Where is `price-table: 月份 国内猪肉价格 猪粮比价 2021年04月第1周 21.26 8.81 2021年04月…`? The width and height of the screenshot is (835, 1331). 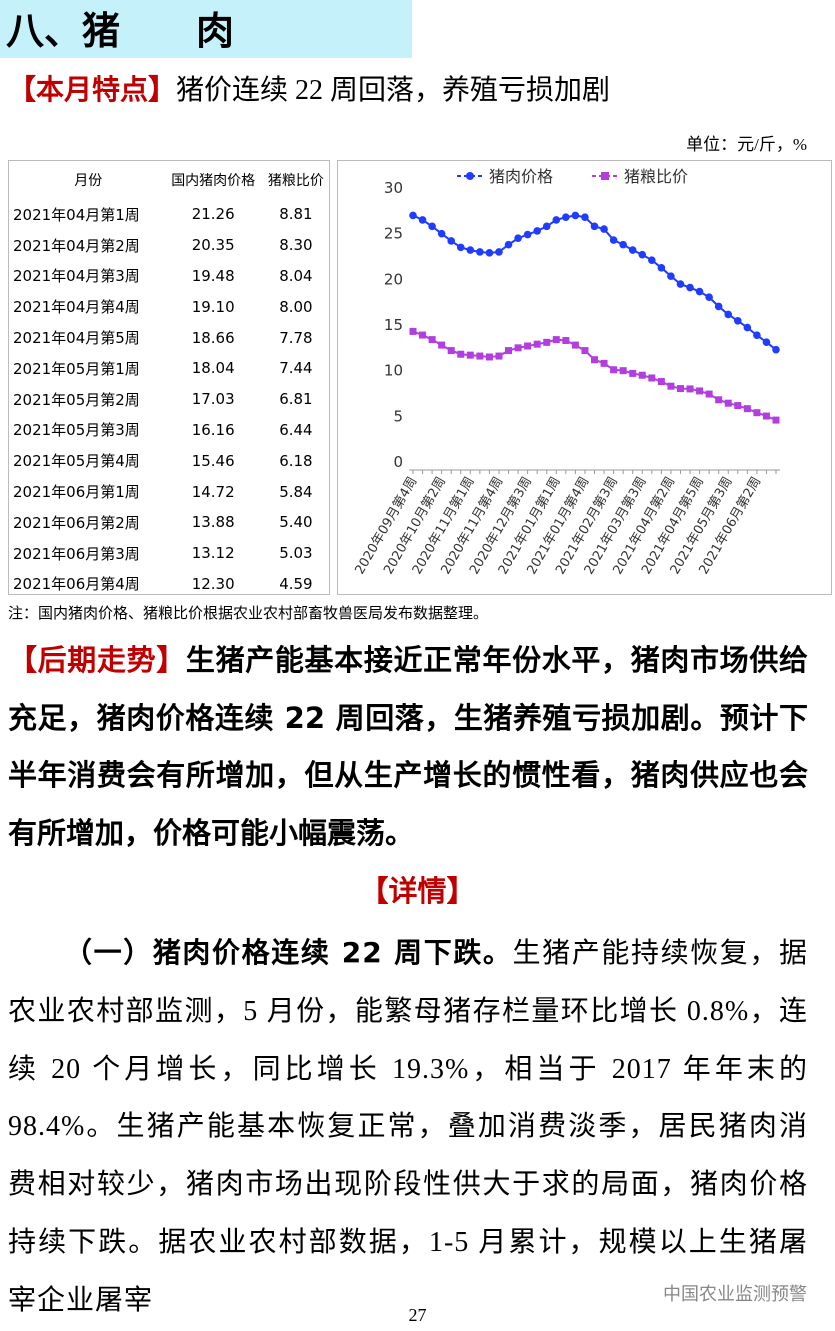
price-table: 月份 国内猪肉价格 猪粮比价 2021年04月第1周 21.26 8.81 2021年04月… is located at coordinates (169, 377).